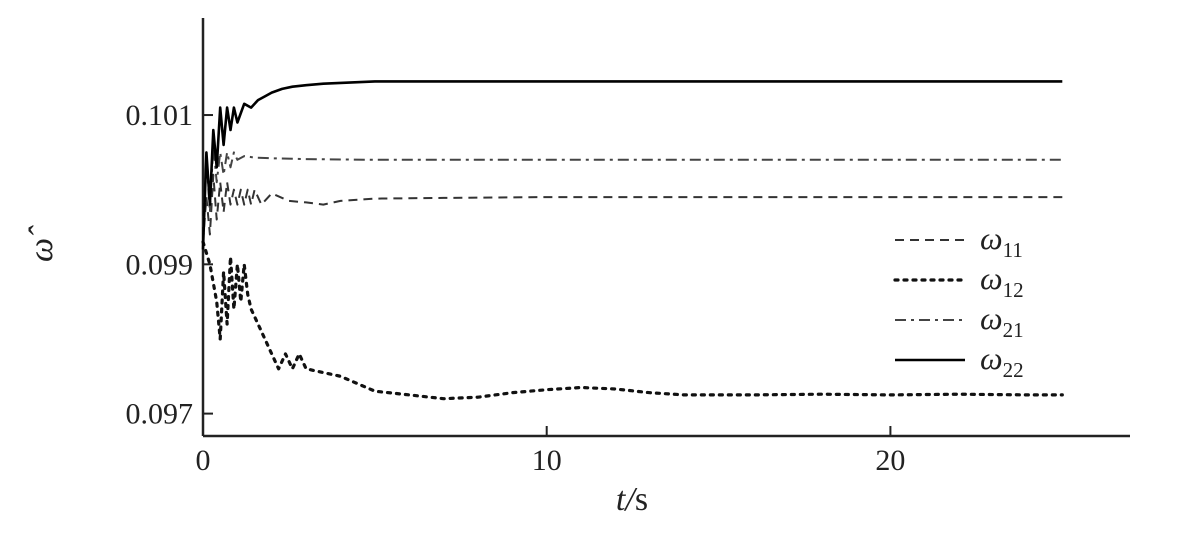 This screenshot has width=1200, height=539. I want to click on x-tick-label: 20, so click(890, 460).